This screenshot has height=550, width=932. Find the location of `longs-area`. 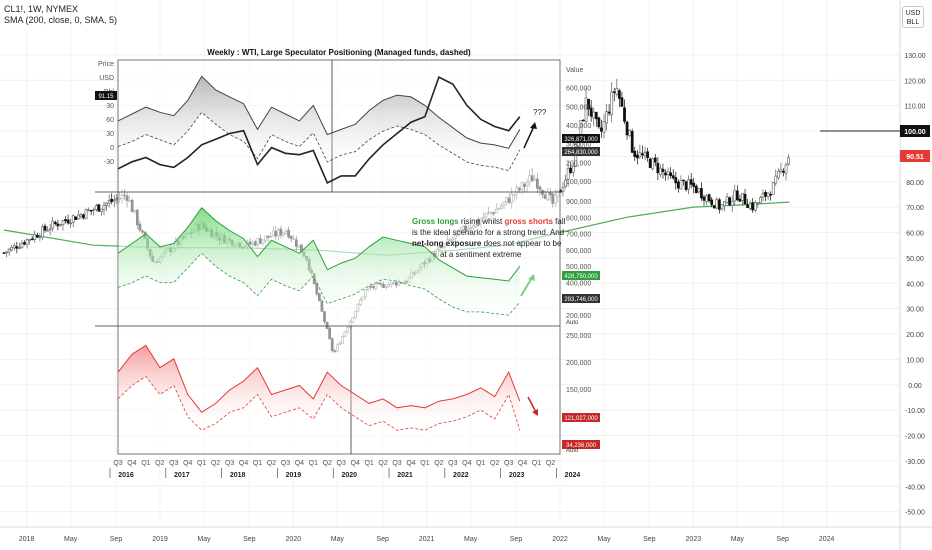

longs-area is located at coordinates (319, 261).